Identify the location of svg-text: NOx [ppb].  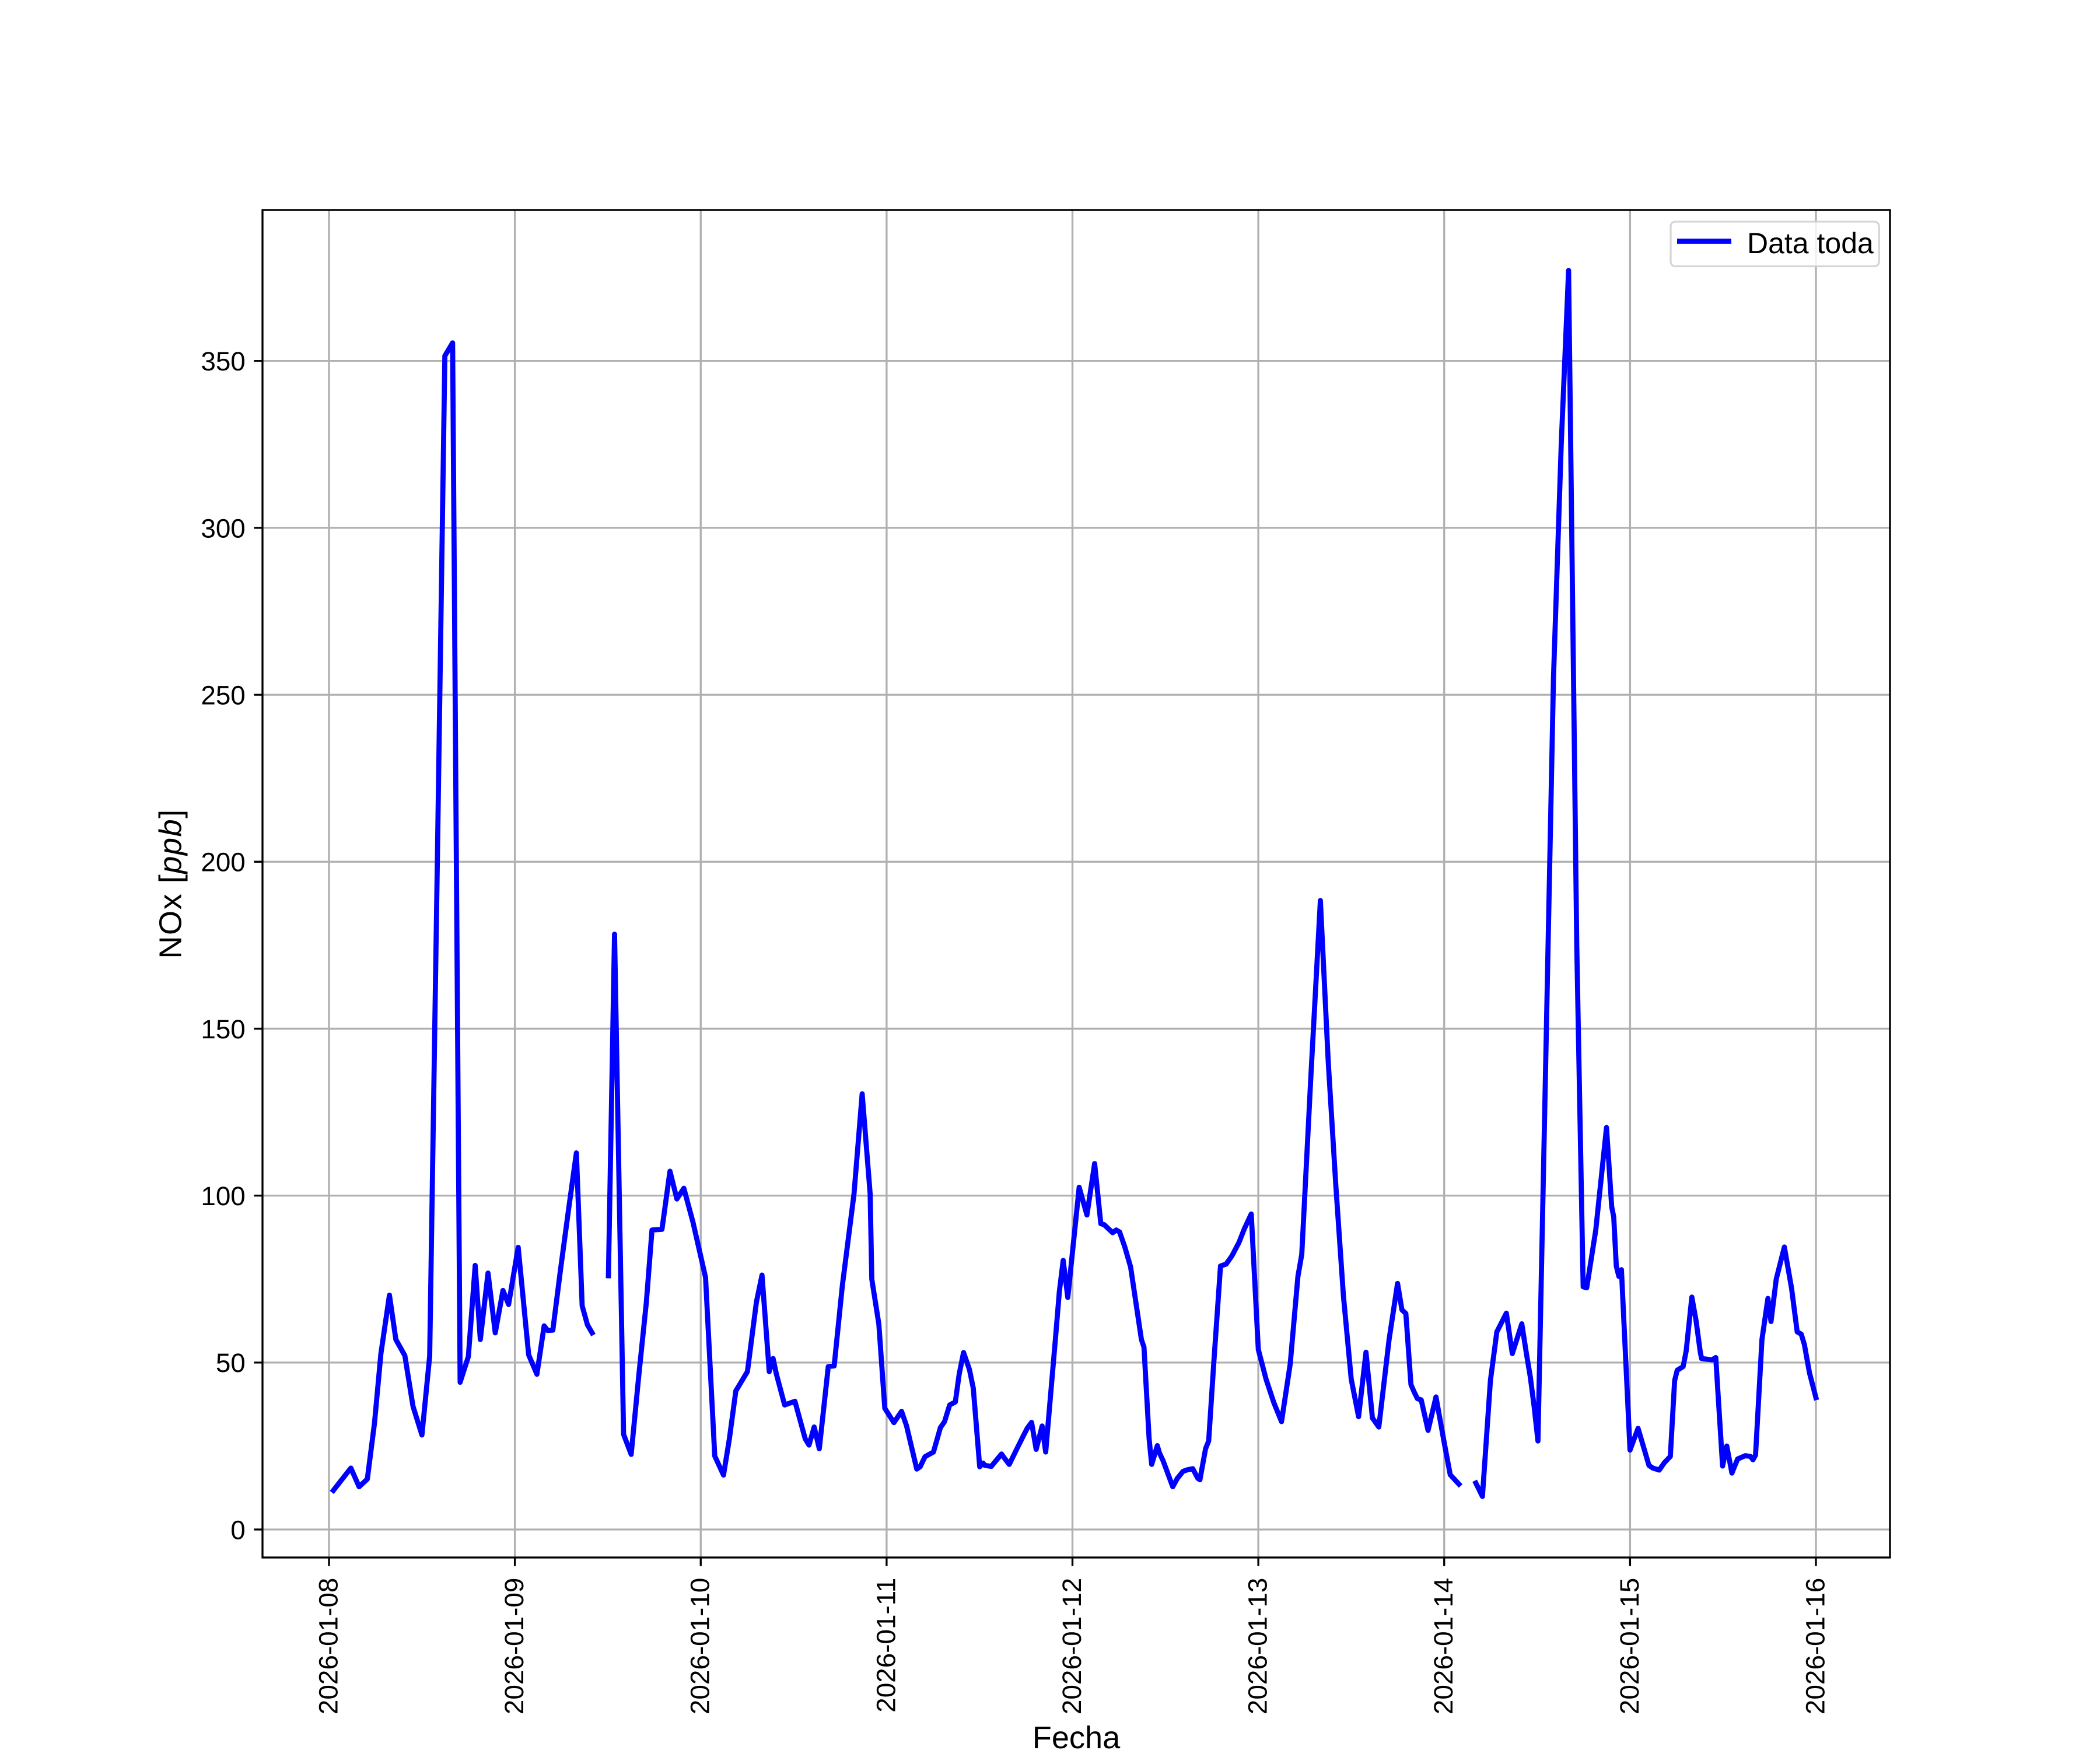
(170, 883).